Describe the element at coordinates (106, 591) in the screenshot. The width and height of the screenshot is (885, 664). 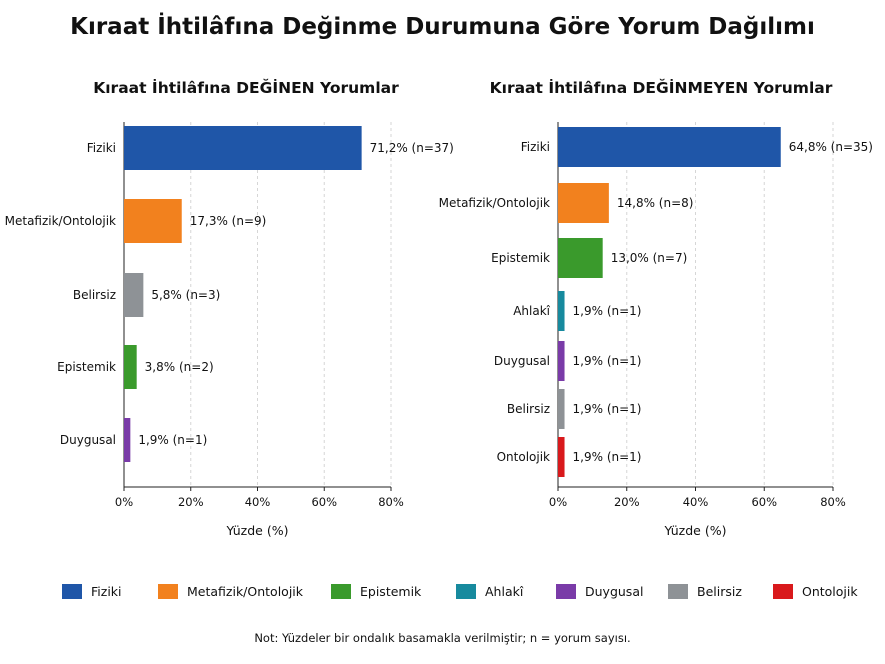
I see `legend-label: Fiziki` at that location.